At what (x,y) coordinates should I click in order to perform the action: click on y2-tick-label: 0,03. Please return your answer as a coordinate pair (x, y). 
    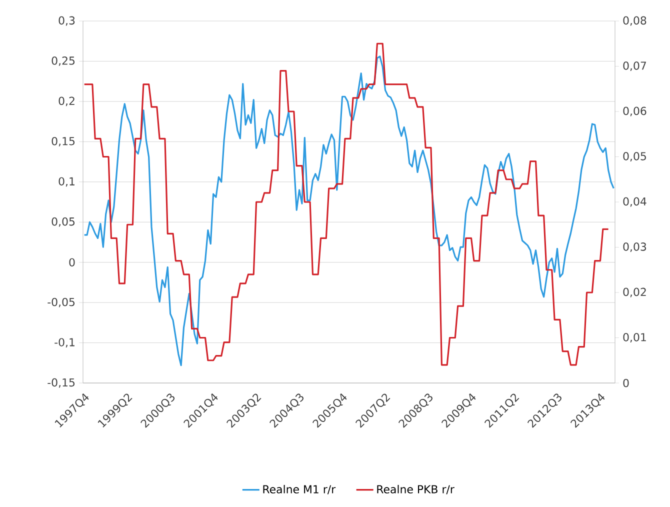
    Looking at the image, I should click on (634, 247).